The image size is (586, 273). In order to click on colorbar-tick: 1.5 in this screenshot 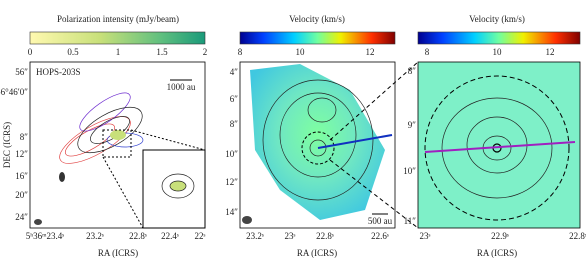, I will do `click(162, 52)`.